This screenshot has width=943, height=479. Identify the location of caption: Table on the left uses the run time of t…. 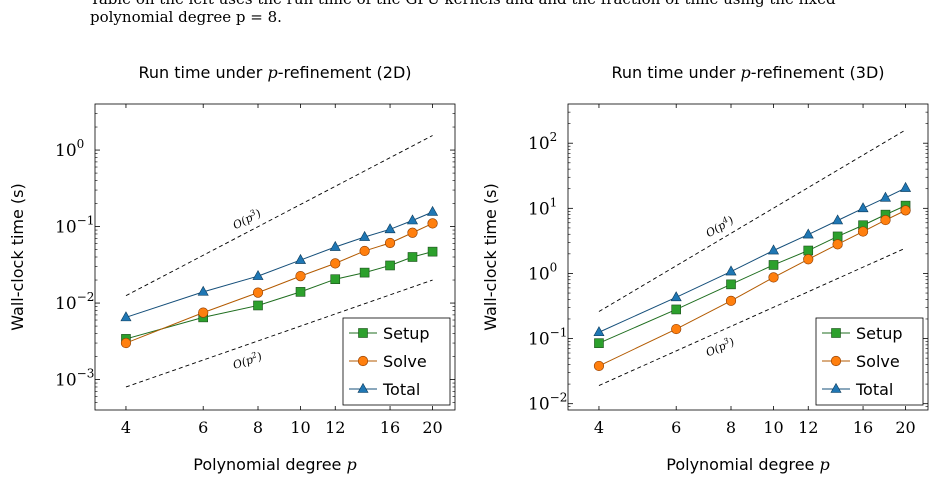
(510, 15).